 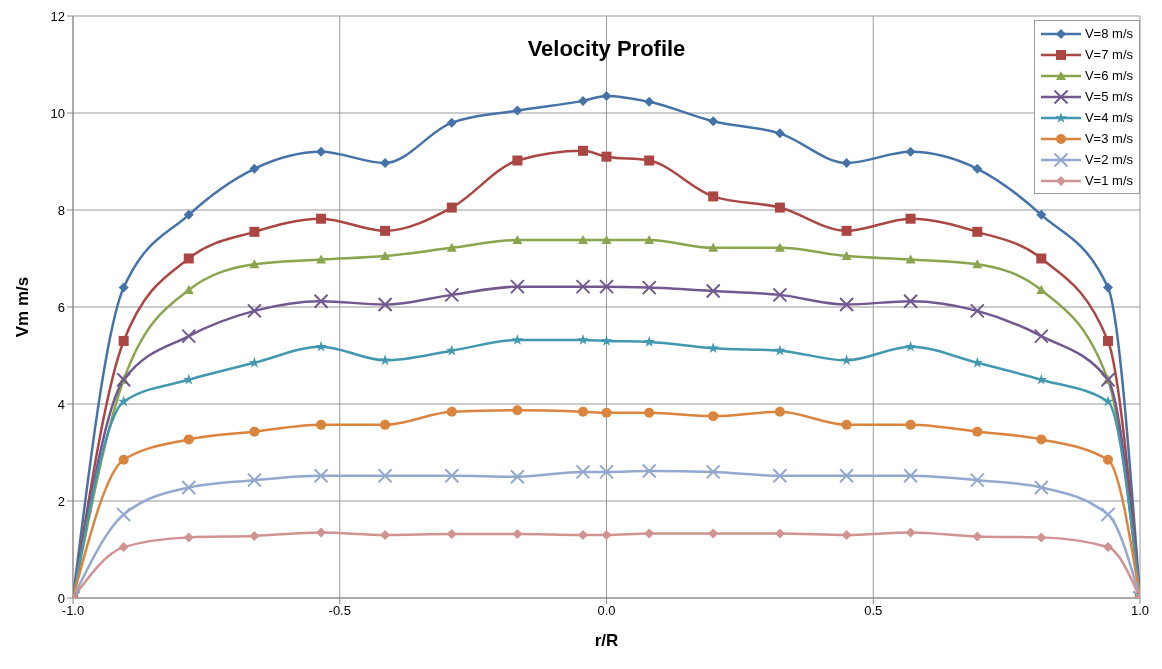 What do you see at coordinates (606, 640) in the screenshot?
I see `x-axis-title: r/R` at bounding box center [606, 640].